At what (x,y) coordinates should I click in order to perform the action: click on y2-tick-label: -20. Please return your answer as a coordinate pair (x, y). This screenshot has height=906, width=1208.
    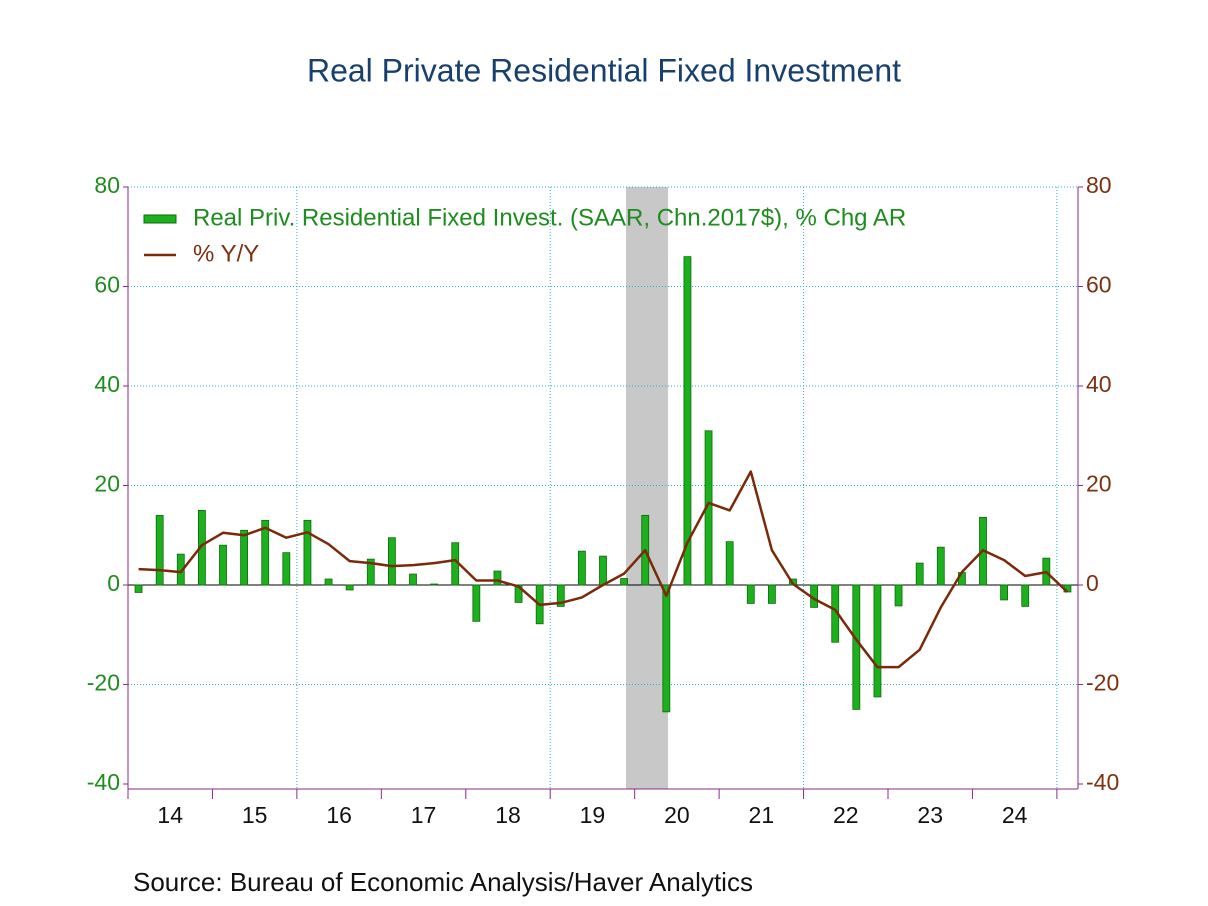
    Looking at the image, I should click on (1102, 683).